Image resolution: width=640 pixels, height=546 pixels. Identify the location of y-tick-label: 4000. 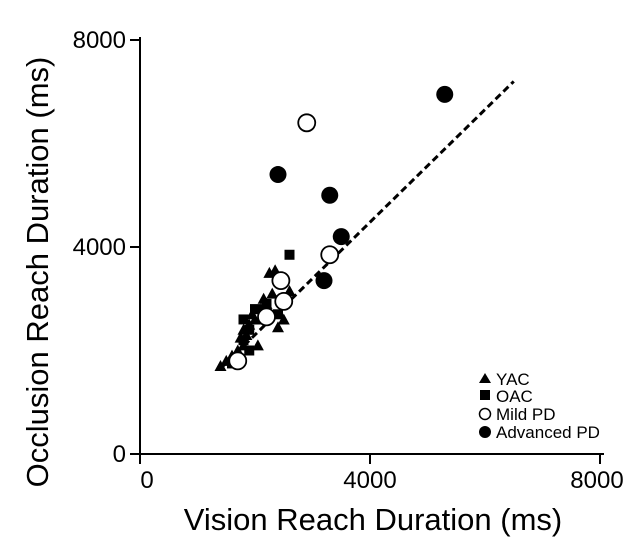
(99, 247).